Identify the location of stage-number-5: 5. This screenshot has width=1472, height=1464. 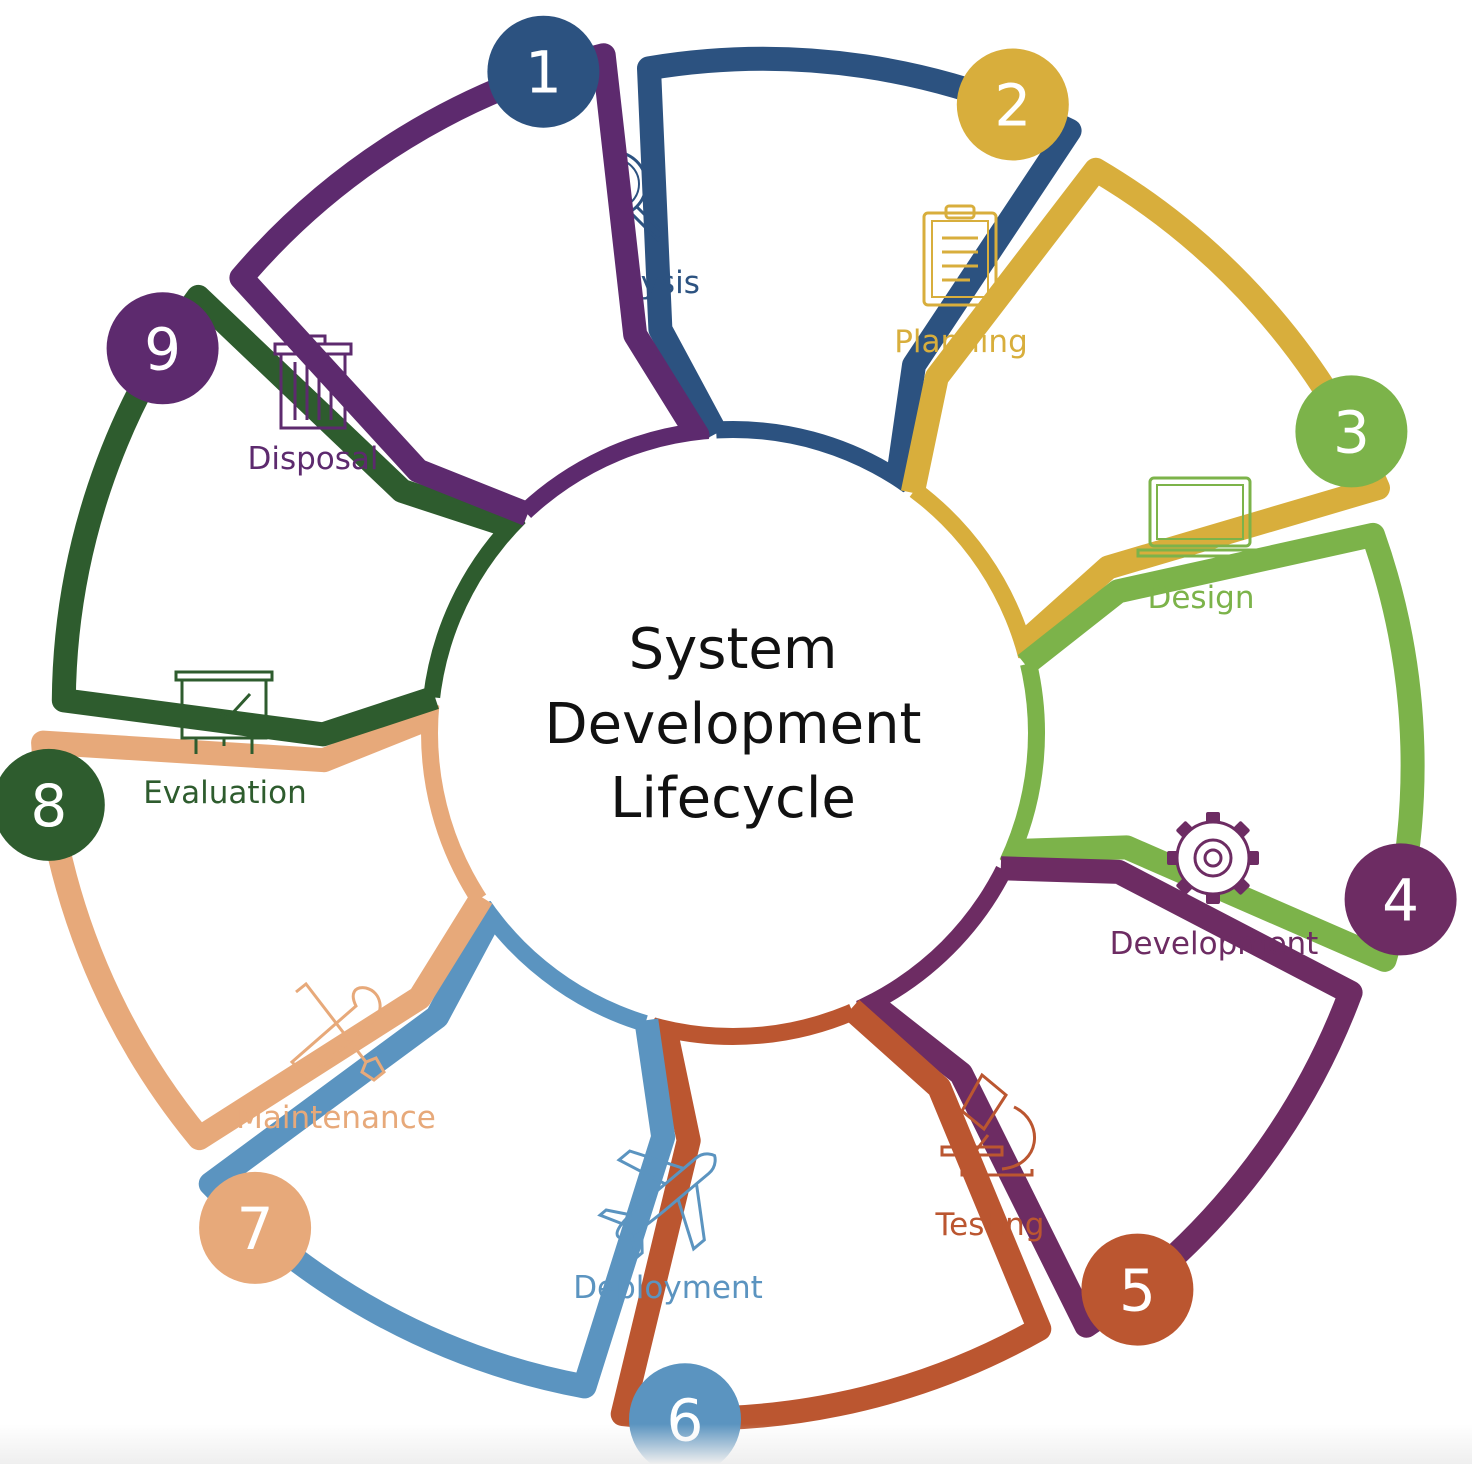
(1137, 1291).